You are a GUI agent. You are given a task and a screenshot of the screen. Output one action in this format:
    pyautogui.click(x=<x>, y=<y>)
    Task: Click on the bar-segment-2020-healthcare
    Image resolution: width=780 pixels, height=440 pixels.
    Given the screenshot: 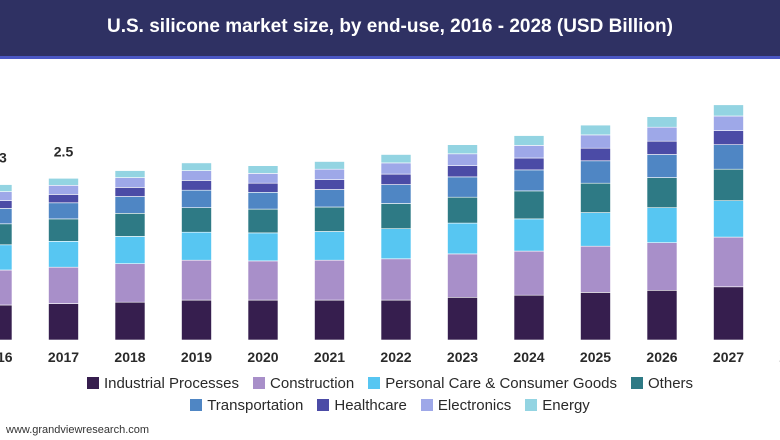 What is the action you would take?
    pyautogui.click(x=263, y=187)
    